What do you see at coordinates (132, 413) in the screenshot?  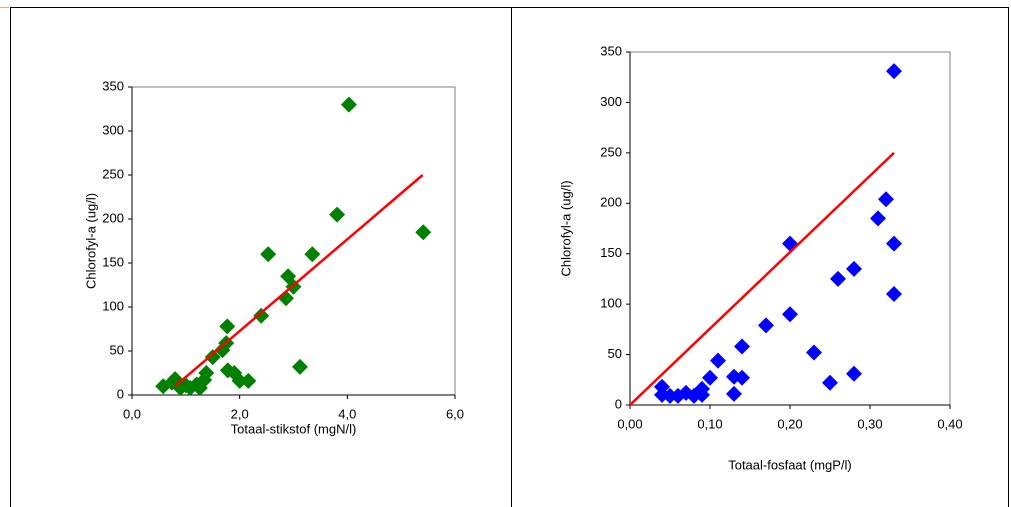 I see `x-tick-label: 0,0` at bounding box center [132, 413].